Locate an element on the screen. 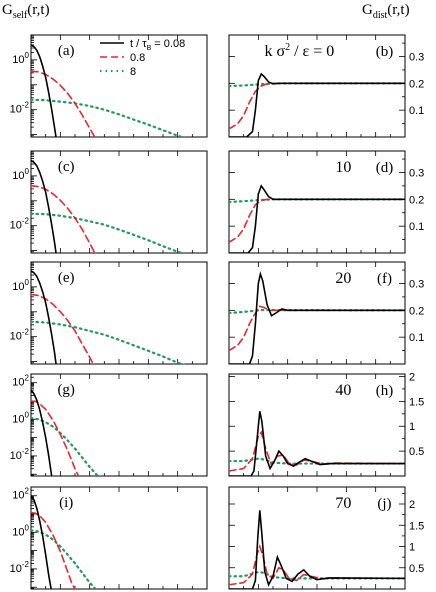 This screenshot has width=436, height=592. k-value-label: 40 is located at coordinates (343, 390).